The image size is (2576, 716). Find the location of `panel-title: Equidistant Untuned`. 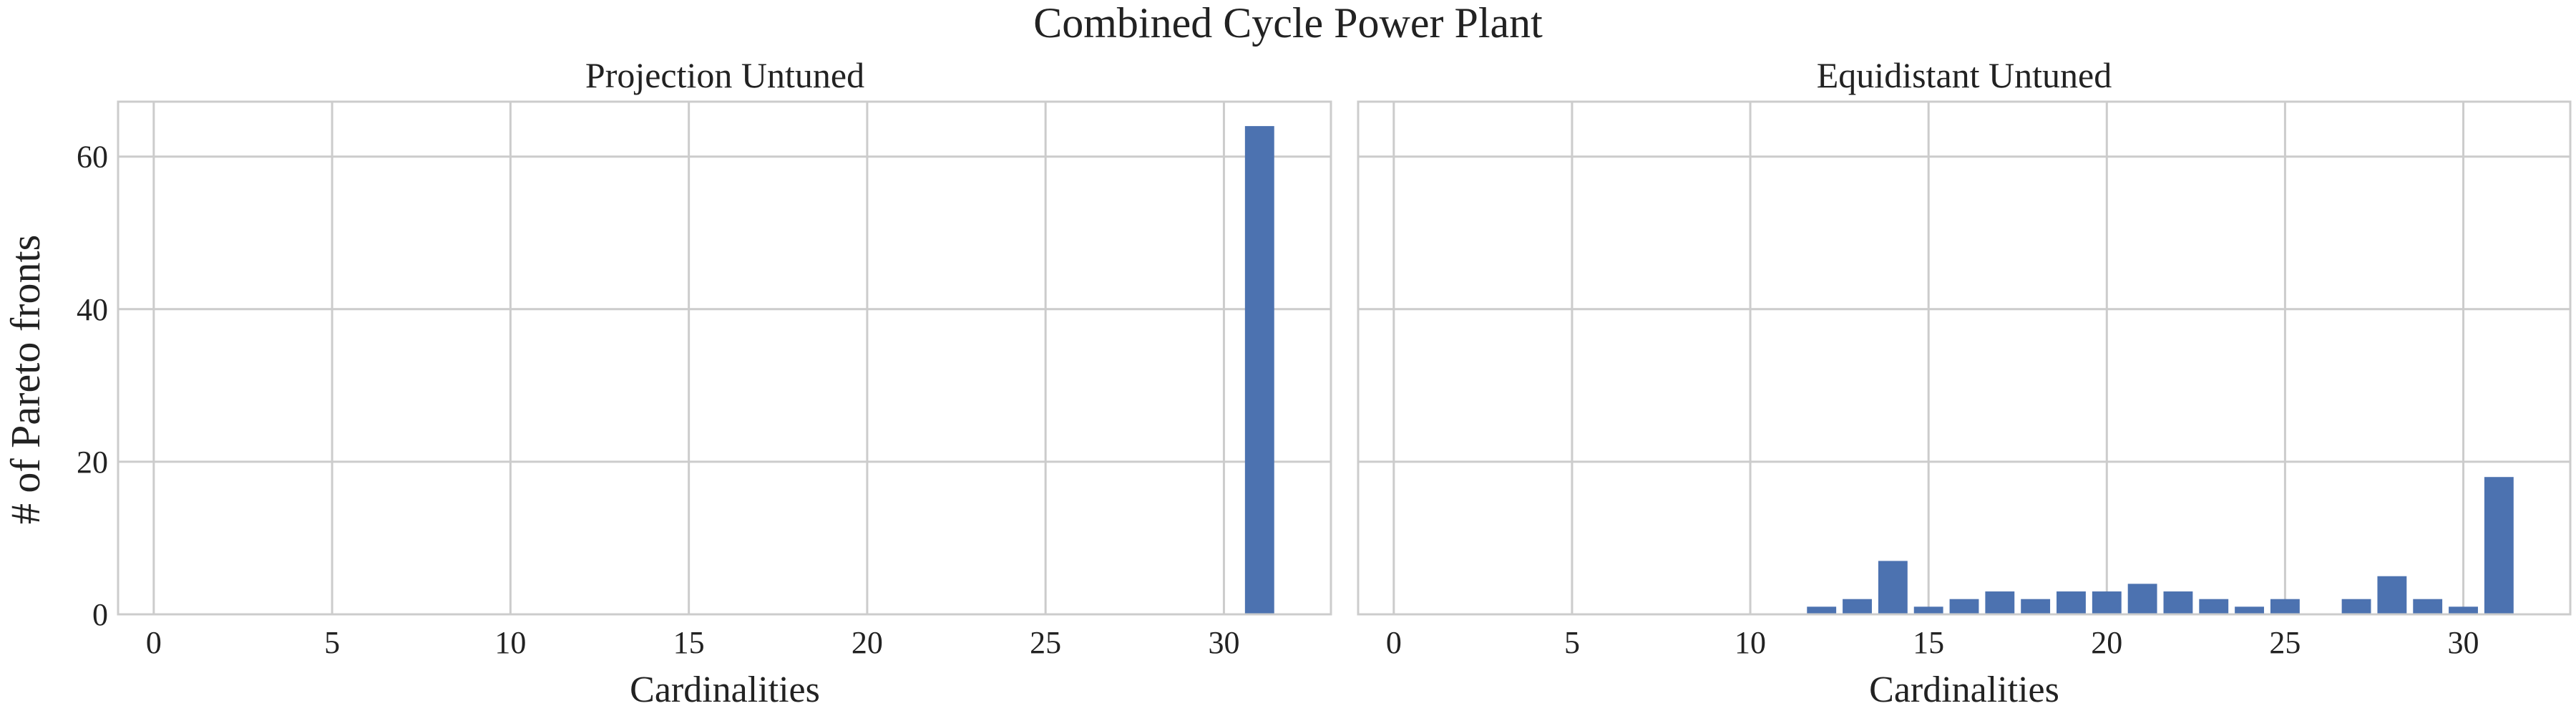

panel-title: Equidistant Untuned is located at coordinates (1964, 75).